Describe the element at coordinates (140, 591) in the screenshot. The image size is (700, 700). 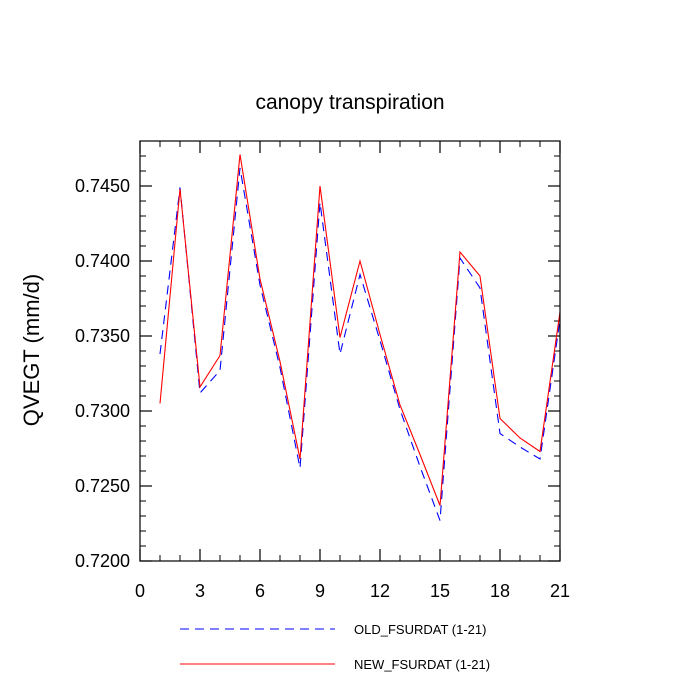
I see `x-tick-label: 0` at that location.